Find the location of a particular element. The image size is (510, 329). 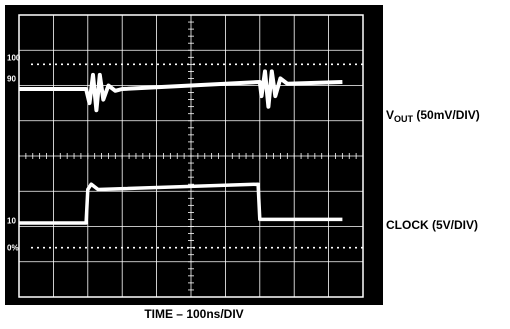

vout-series-label: VOUT (50mV/DIV) is located at coordinates (433, 116).